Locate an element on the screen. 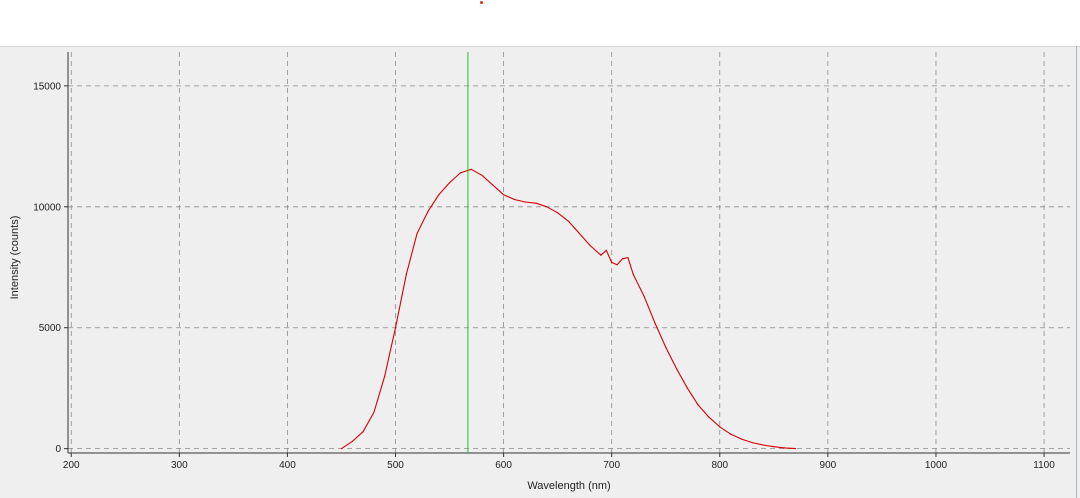  x-tick-label: 600 is located at coordinates (503, 465).